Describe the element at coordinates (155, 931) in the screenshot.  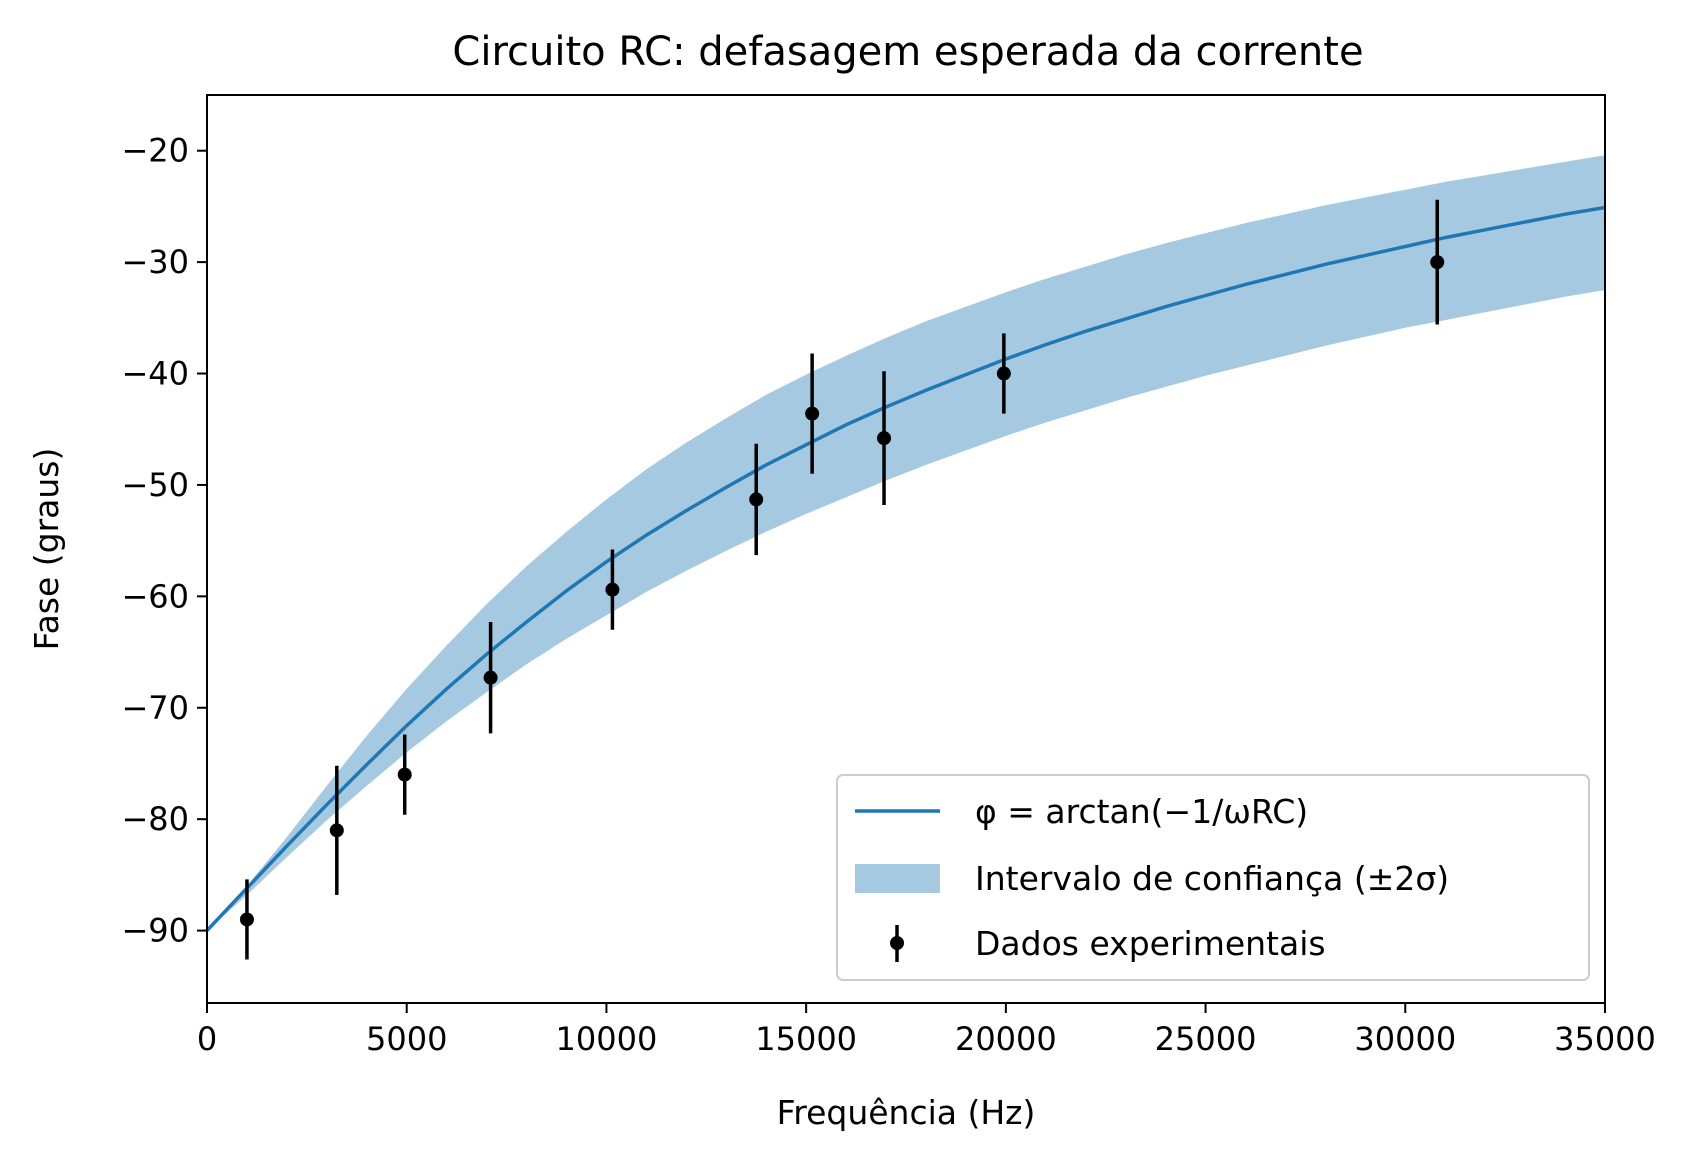
I see `y-tick-label: −90` at that location.